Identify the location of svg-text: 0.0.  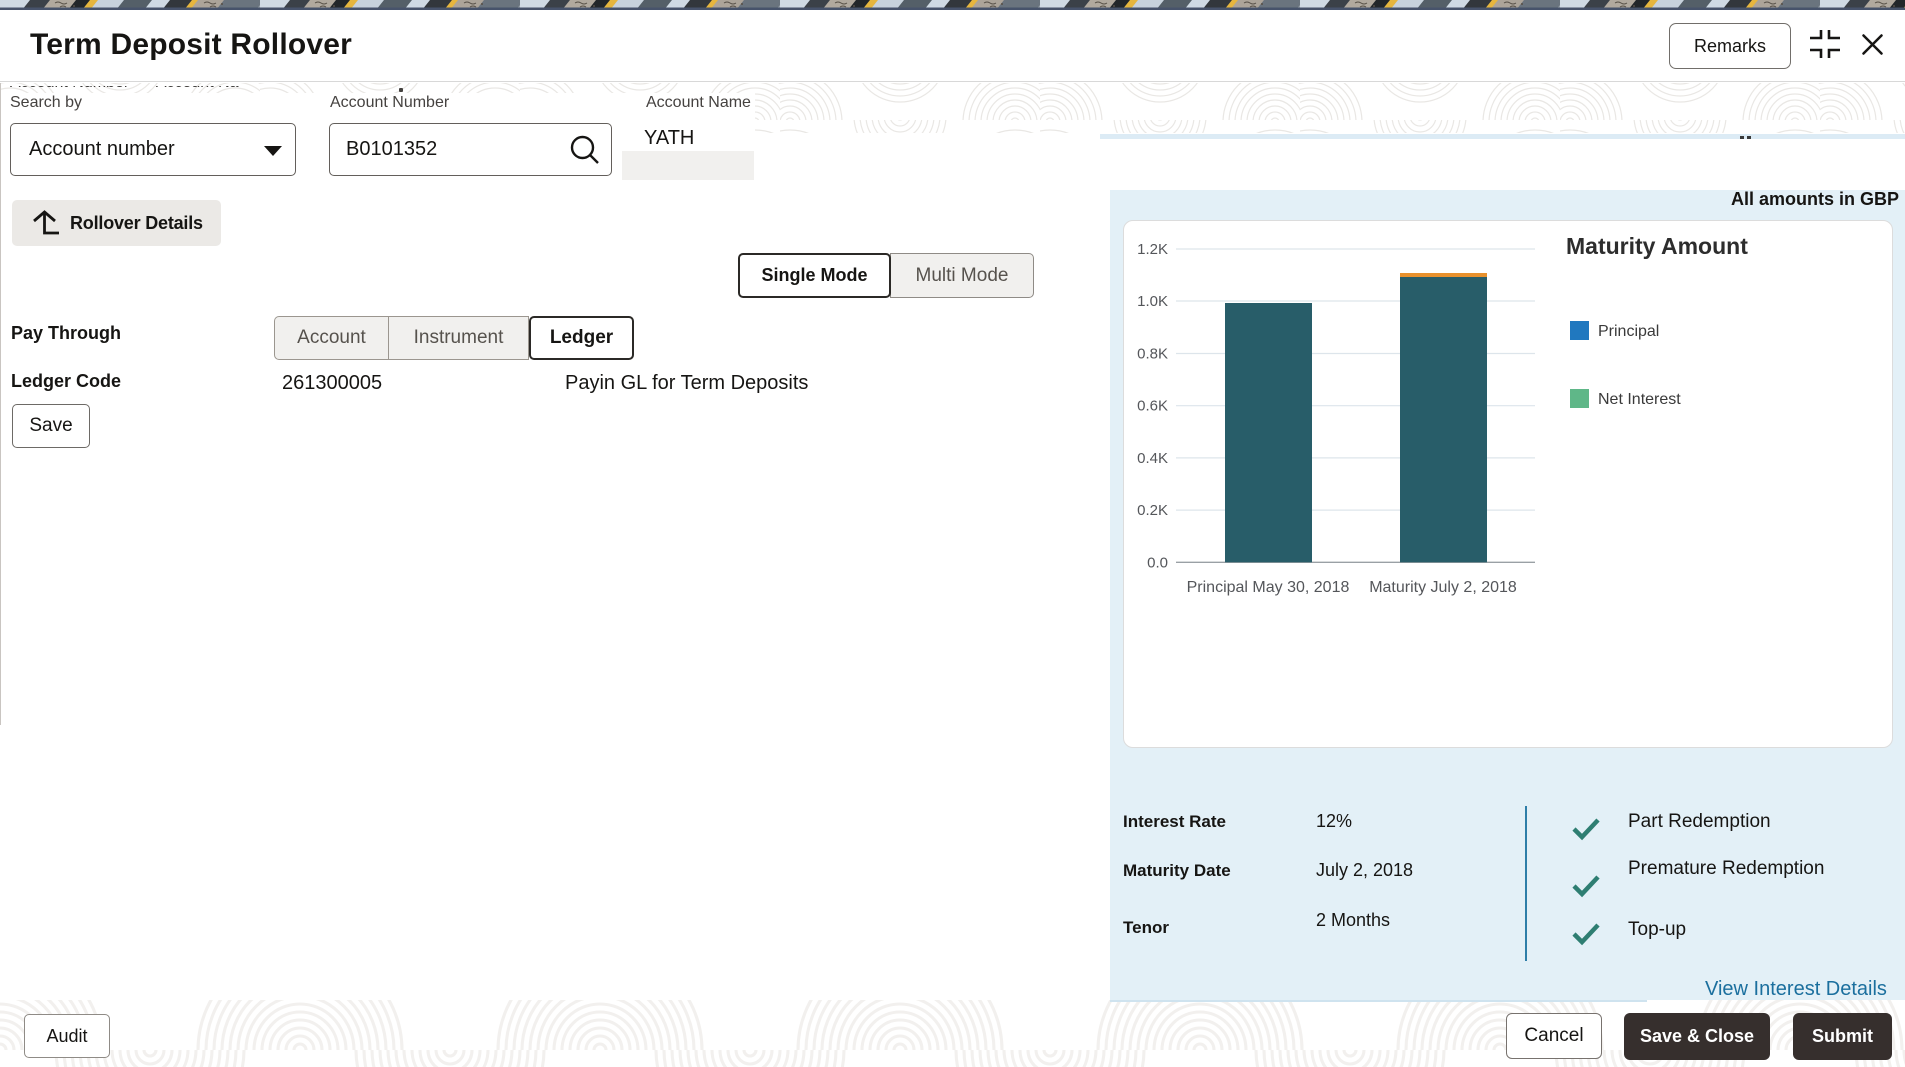
(1157, 562).